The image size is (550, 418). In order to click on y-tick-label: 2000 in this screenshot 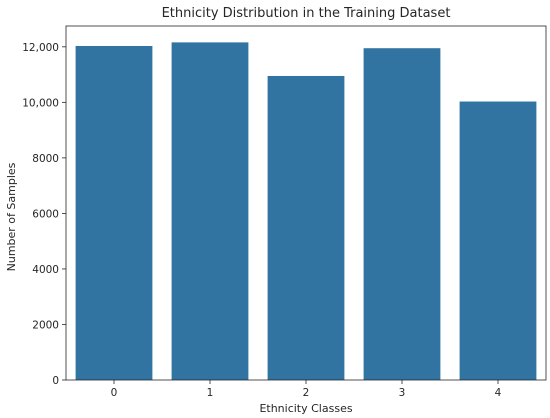, I will do `click(45, 325)`.